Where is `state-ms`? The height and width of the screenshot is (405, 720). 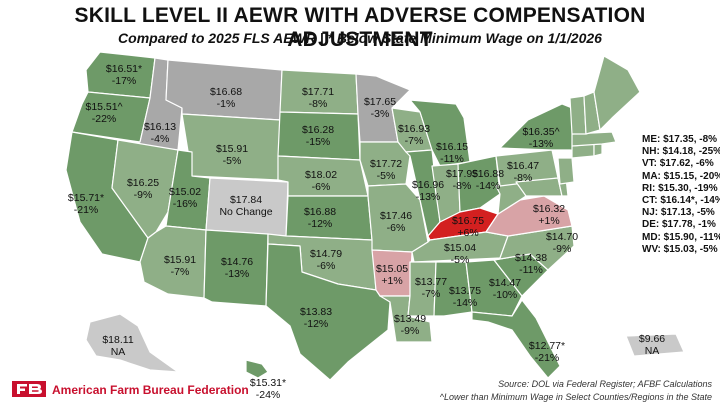
state-ms is located at coordinates (422, 289).